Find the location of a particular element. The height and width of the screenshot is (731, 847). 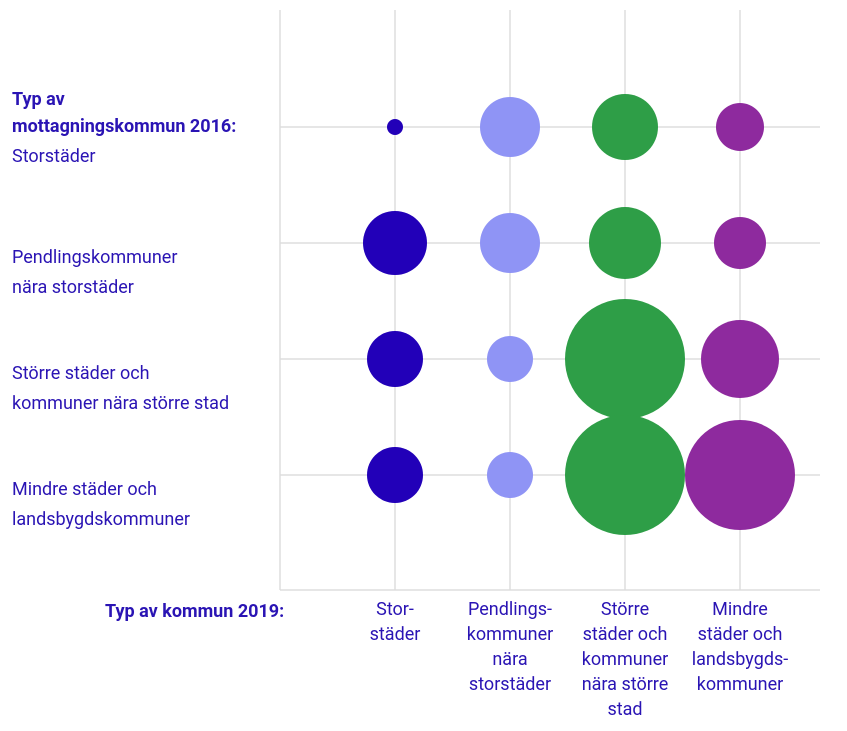

row-label: Mindre städer och landsbygdskommuner is located at coordinates (101, 504).